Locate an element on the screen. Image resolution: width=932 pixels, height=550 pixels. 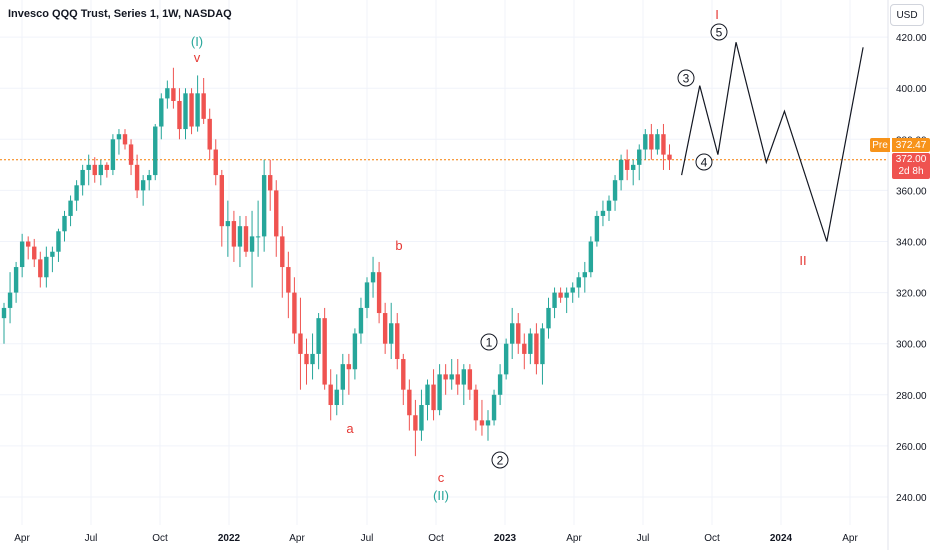
y-tick-label: 400.00 is located at coordinates (911, 89).